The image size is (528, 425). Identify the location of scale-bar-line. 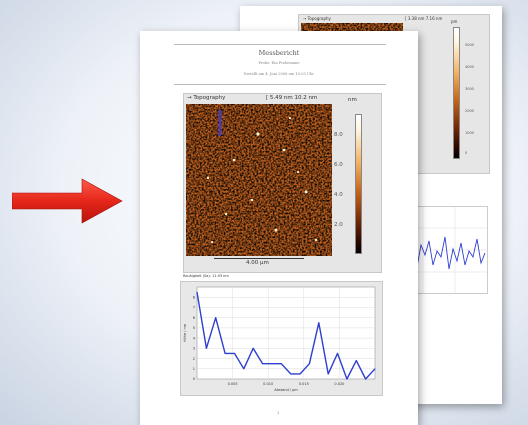
(259, 258).